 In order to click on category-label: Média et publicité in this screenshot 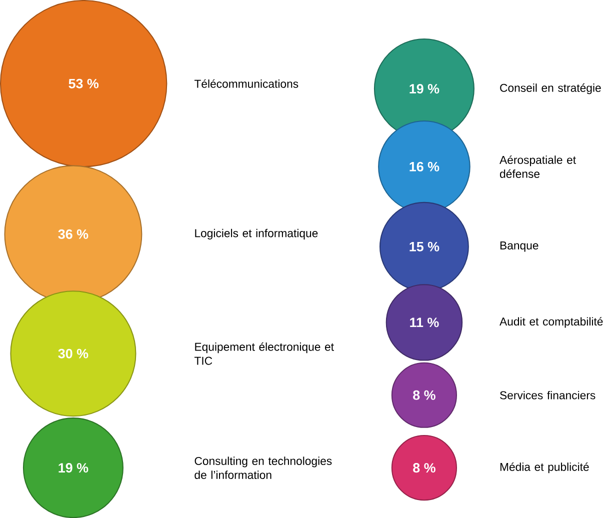, I will do `click(544, 468)`.